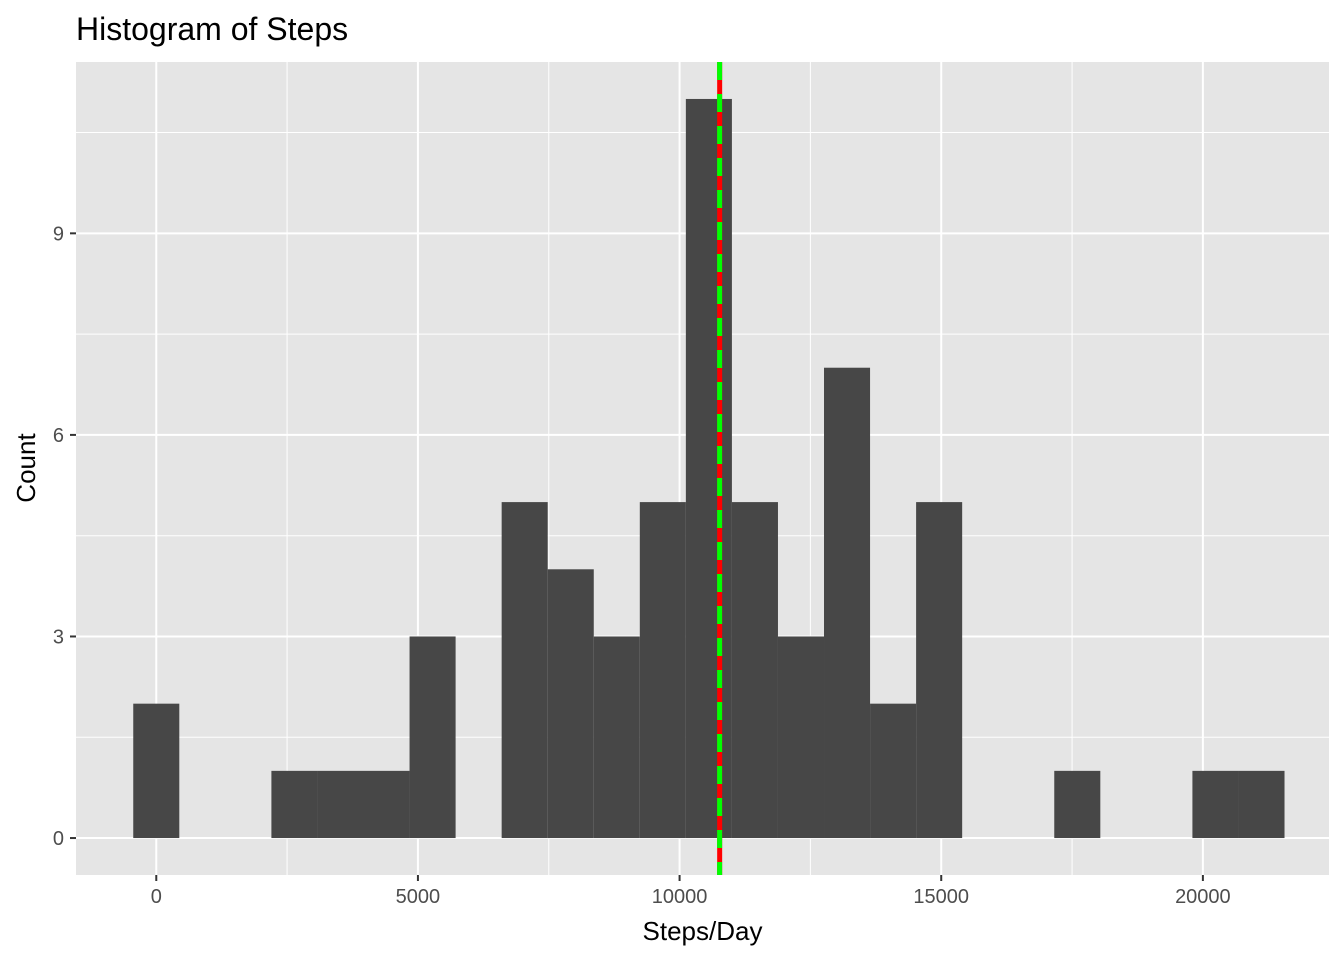 The width and height of the screenshot is (1344, 960). What do you see at coordinates (156, 897) in the screenshot?
I see `x-tick-label: 0` at bounding box center [156, 897].